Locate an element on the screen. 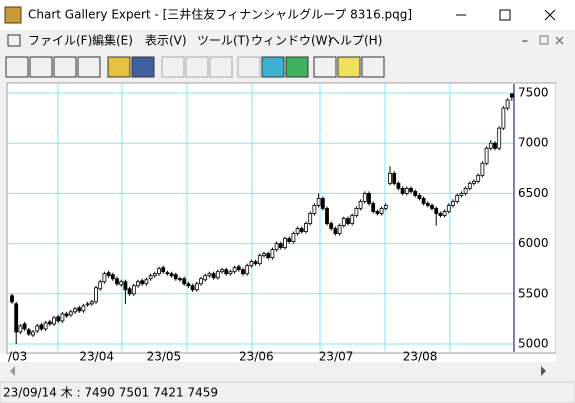 This screenshot has width=575, height=403. mdi-close is located at coordinates (559, 40).